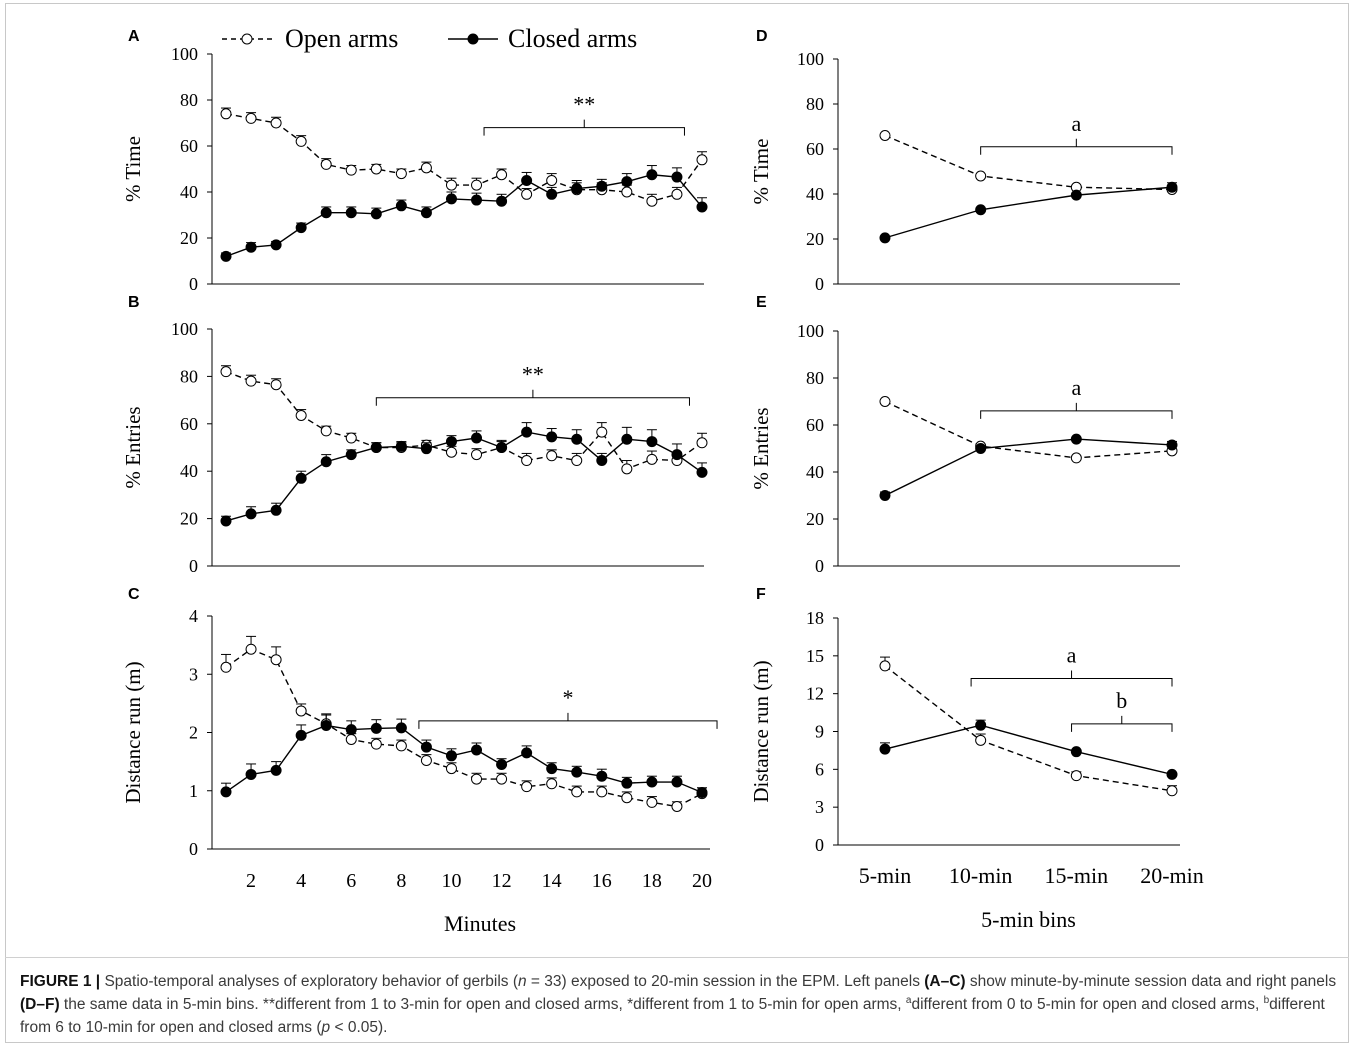 This screenshot has height=1049, width=1355. Describe the element at coordinates (572, 38) in the screenshot. I see `legend-closed-label: Closed arms` at that location.